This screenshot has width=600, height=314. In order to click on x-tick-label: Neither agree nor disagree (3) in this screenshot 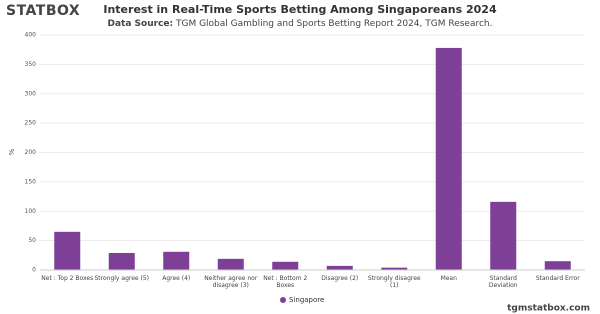, I will do `click(231, 282)`.